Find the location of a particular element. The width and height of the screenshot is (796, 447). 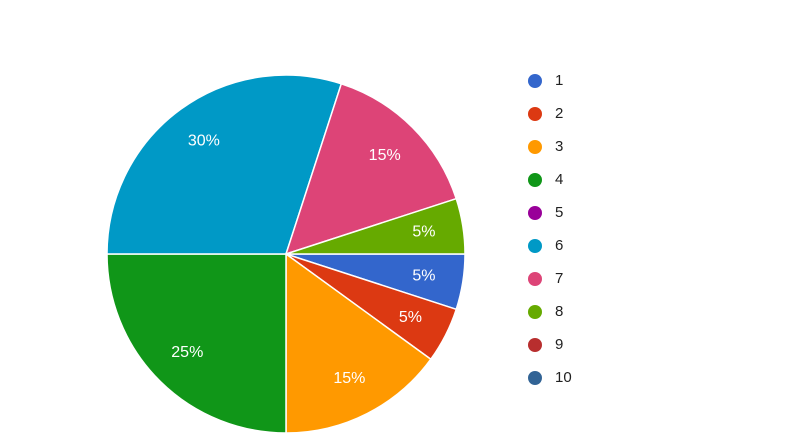

legend-label: 5 is located at coordinates (559, 212).